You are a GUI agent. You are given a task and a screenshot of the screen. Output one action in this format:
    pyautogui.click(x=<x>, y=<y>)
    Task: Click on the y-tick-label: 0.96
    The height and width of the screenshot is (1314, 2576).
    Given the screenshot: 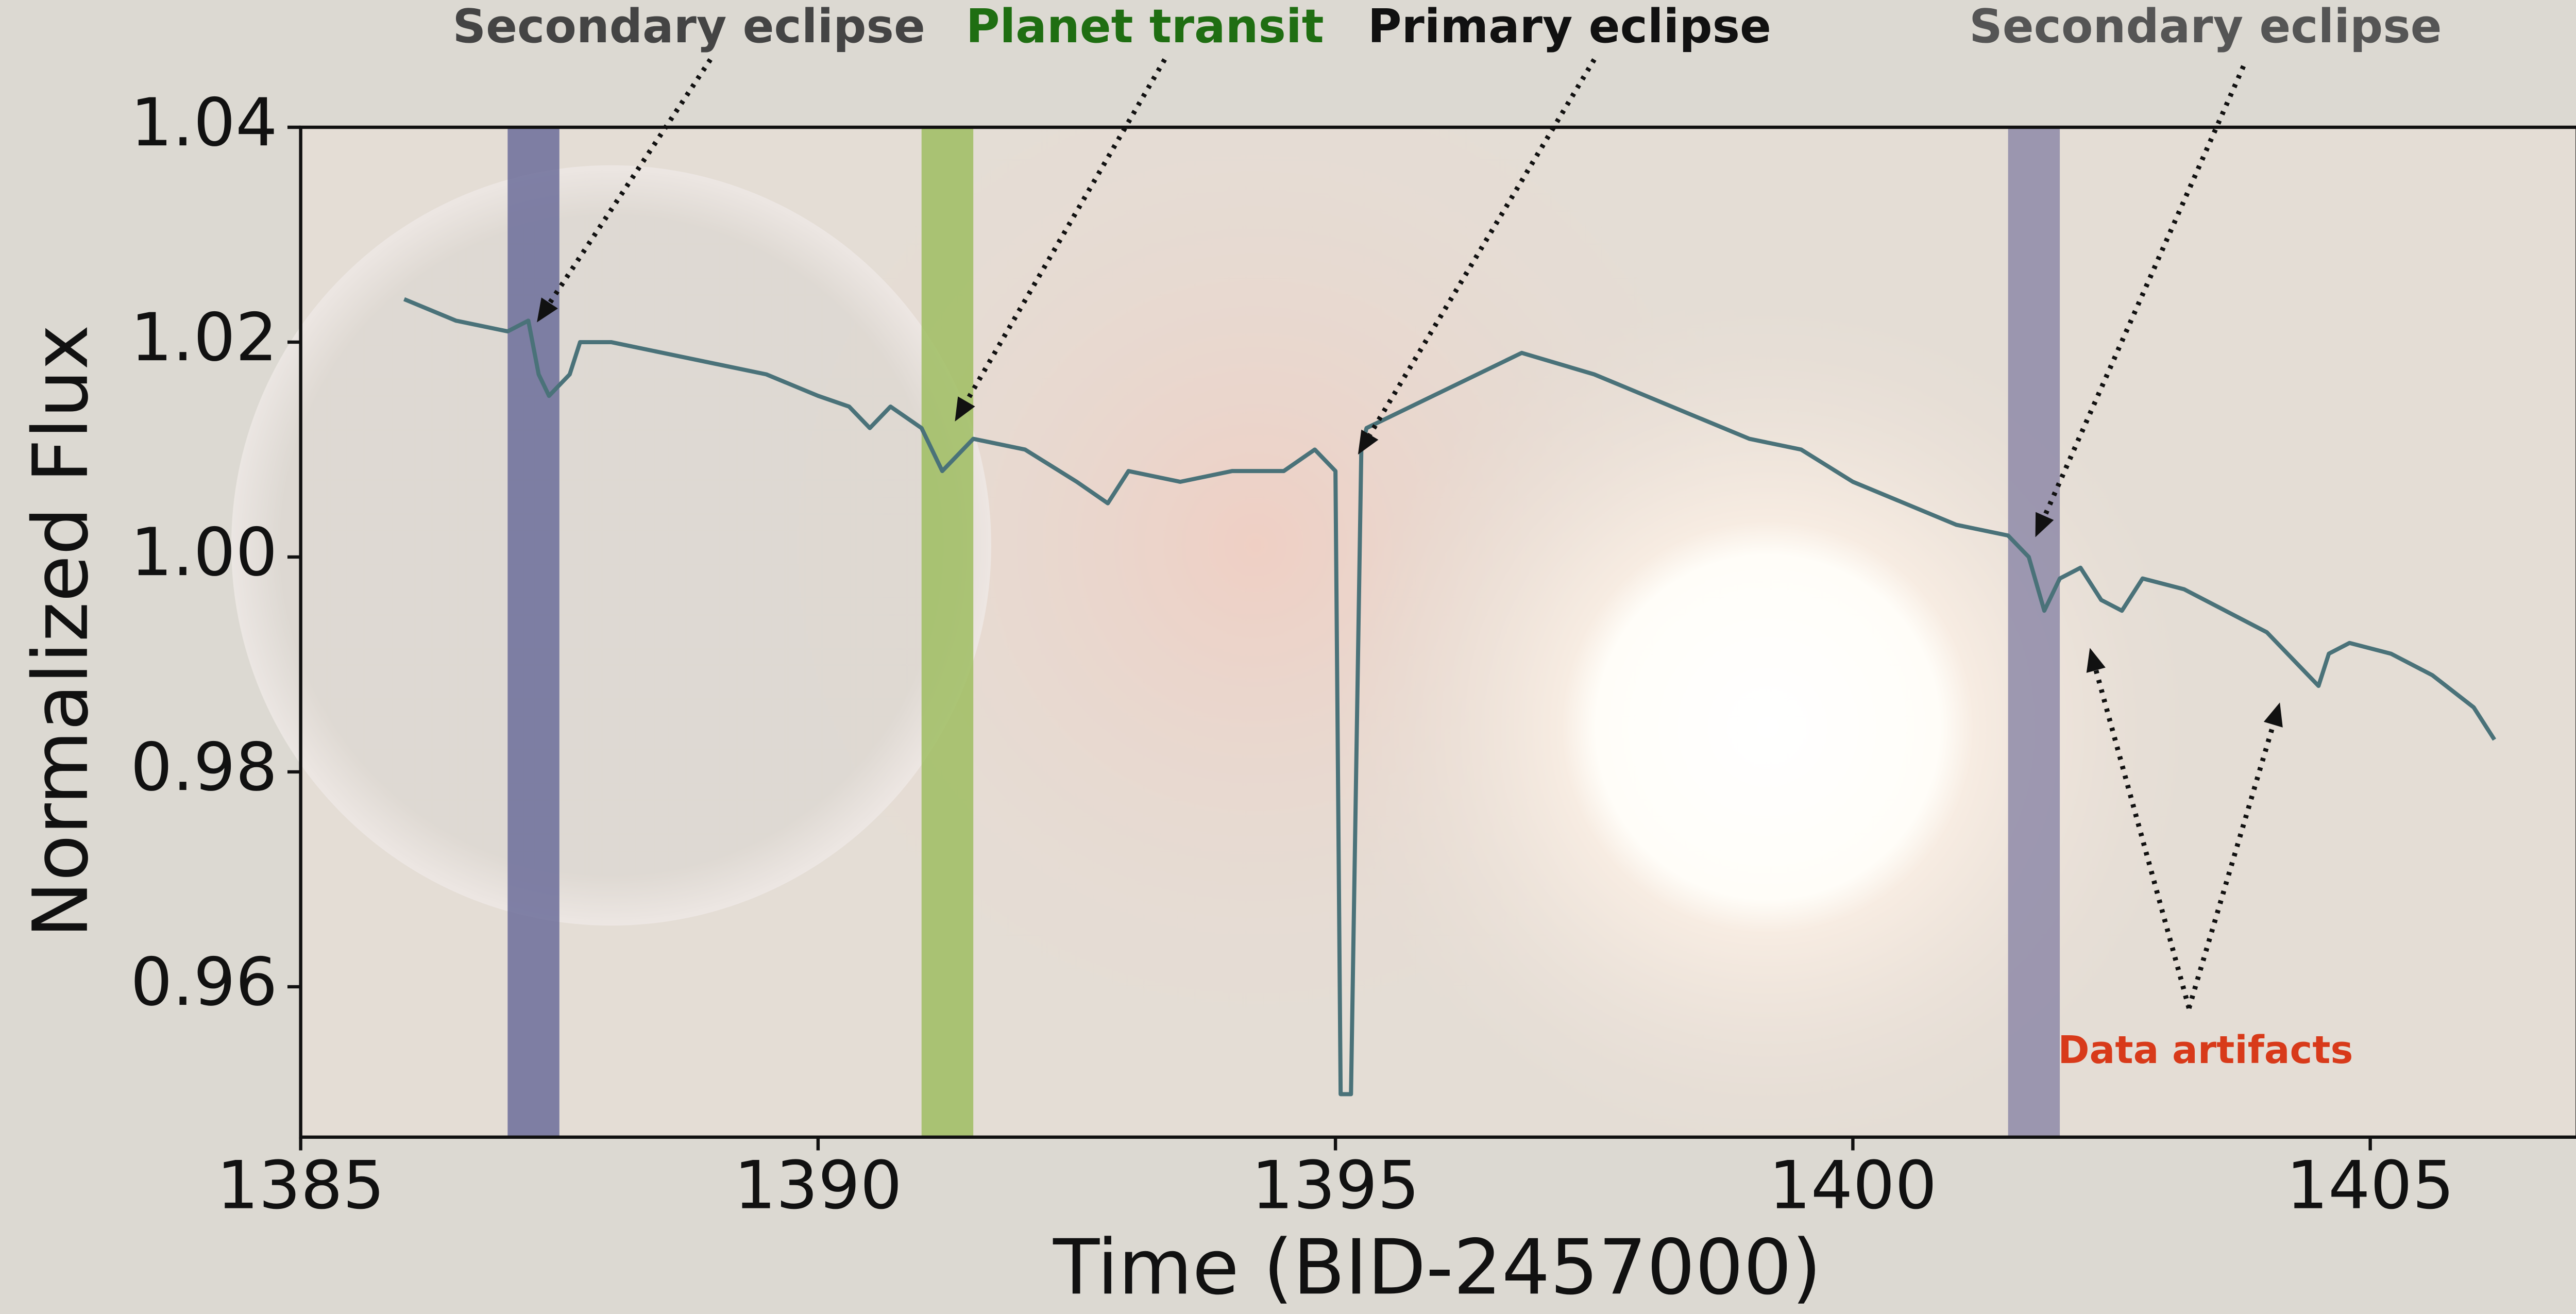 What is the action you would take?
    pyautogui.click(x=204, y=982)
    